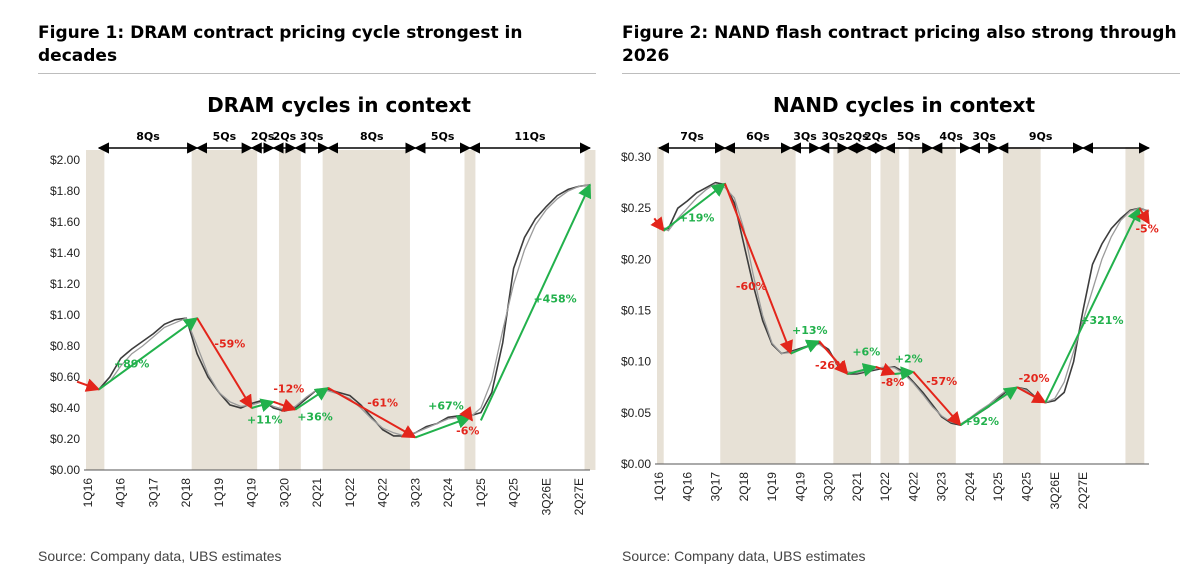 Image resolution: width=1200 pixels, height=584 pixels. I want to click on figure-1-source: Source: Company data, UBS estimates, so click(160, 556).